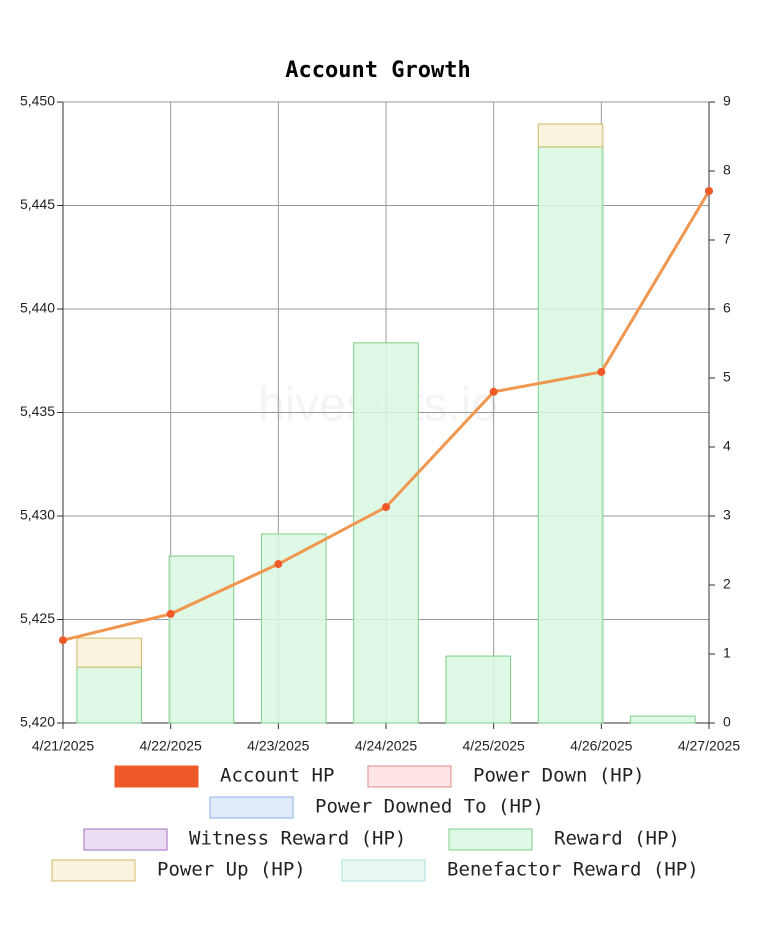  I want to click on y-tick-label: 5,425, so click(37, 618).